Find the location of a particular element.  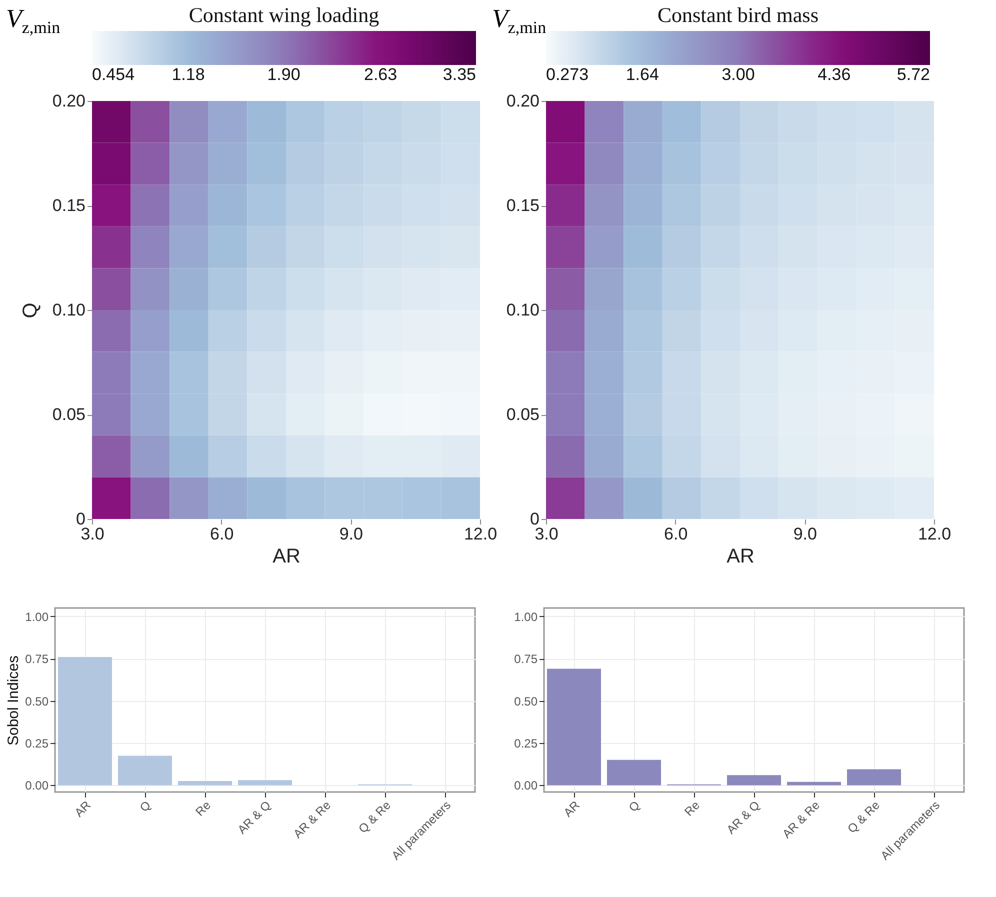

color-bar-label: 1.18 is located at coordinates (188, 74).